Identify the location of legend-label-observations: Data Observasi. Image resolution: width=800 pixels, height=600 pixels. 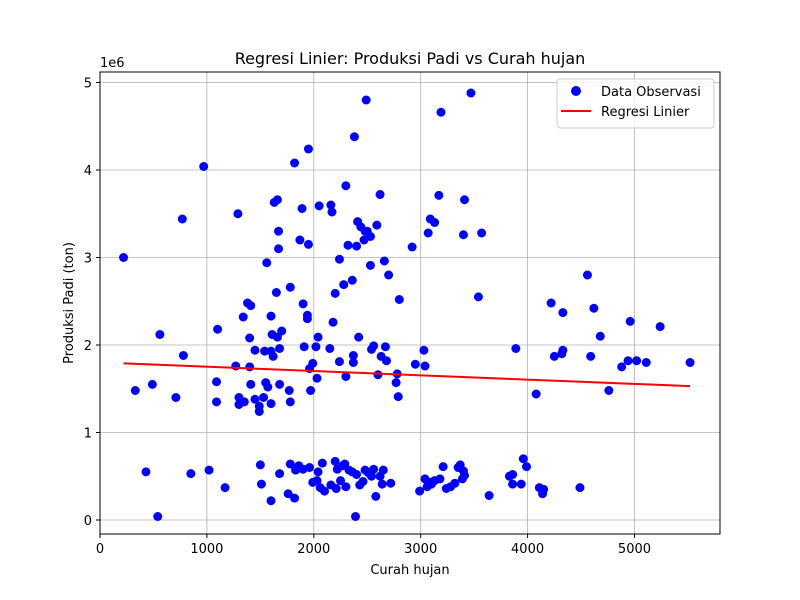
(651, 92).